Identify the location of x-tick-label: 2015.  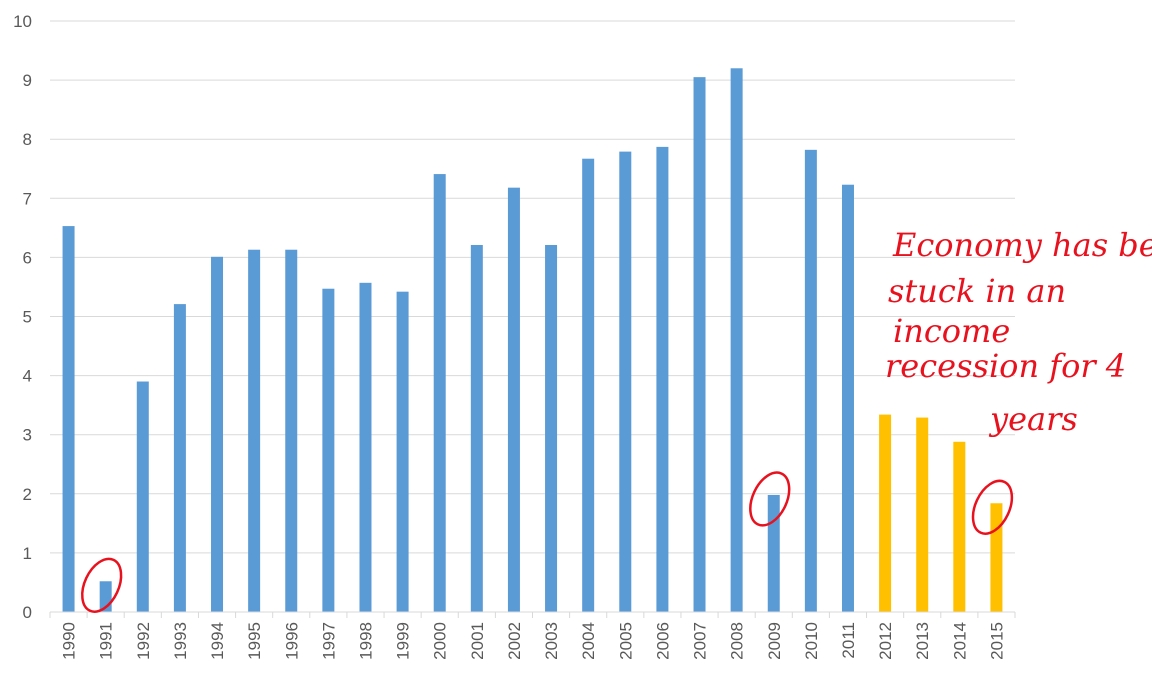
(996, 641).